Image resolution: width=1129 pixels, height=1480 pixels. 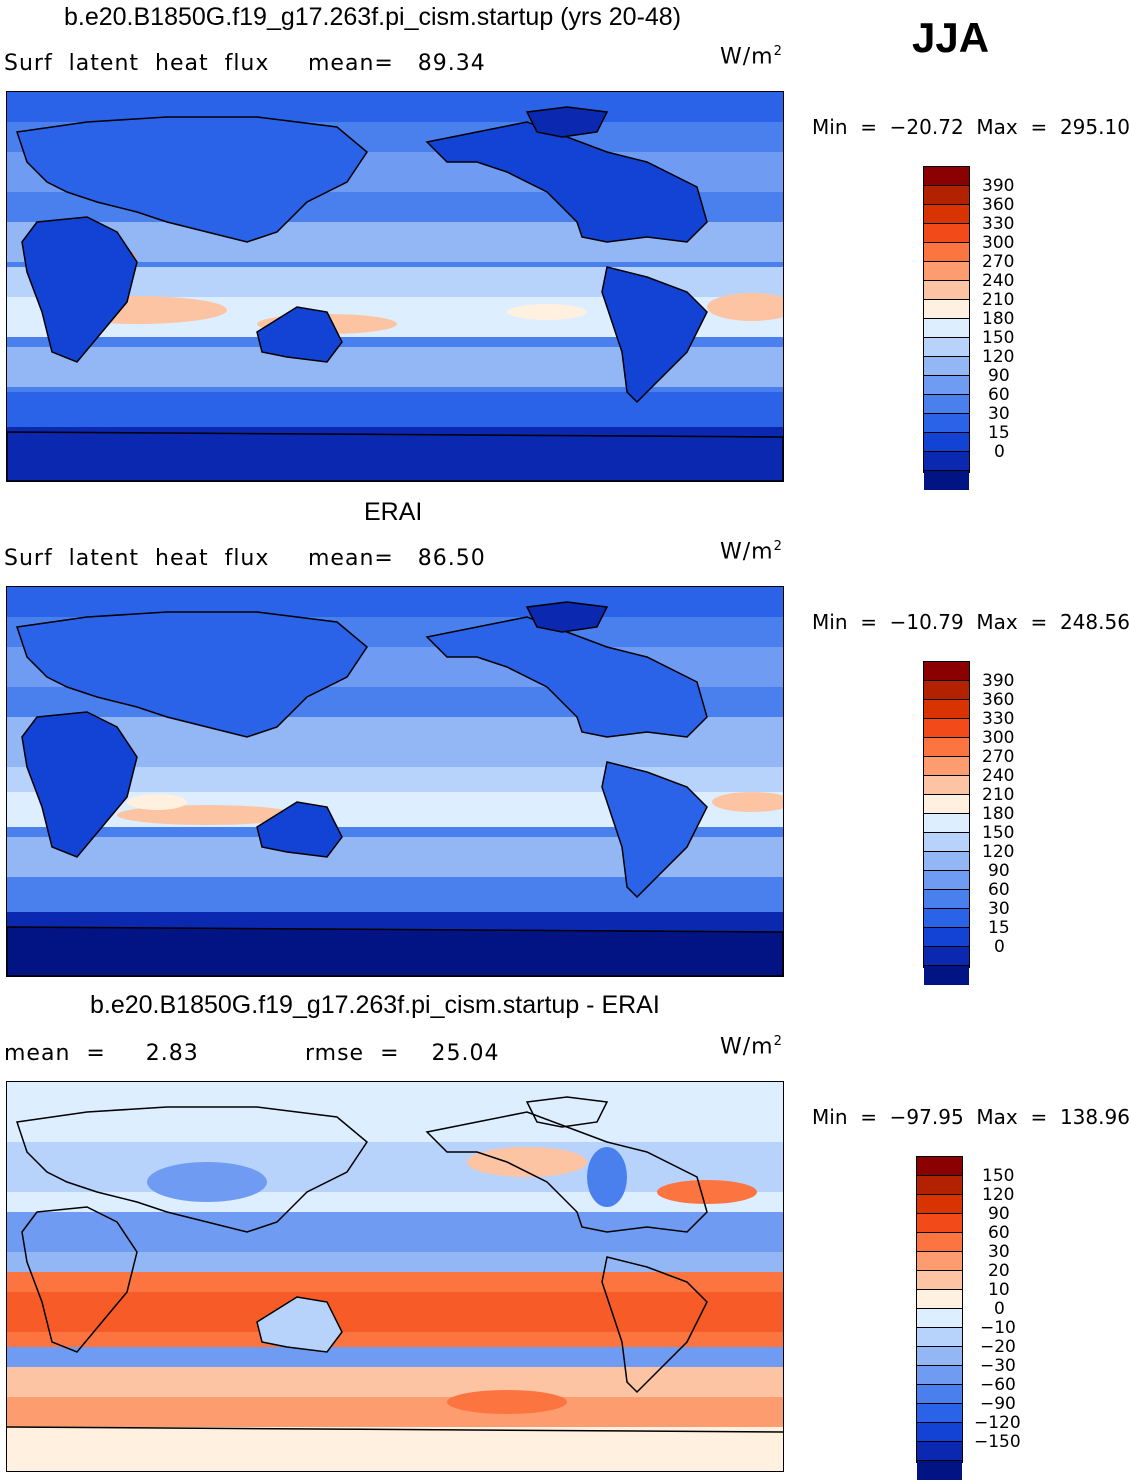 What do you see at coordinates (970, 1117) in the screenshot?
I see `panel-3-minmax: Min = −97.95 Max = 138.96` at bounding box center [970, 1117].